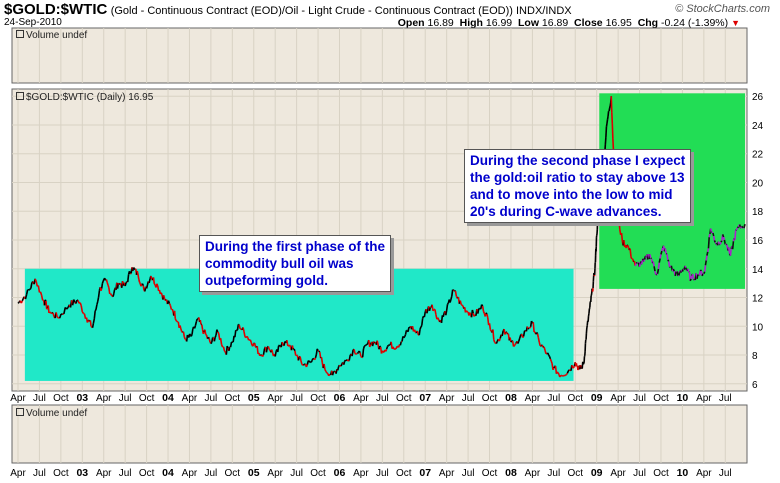 The height and width of the screenshot is (483, 780). I want to click on y-tick-label: 14, so click(758, 270).